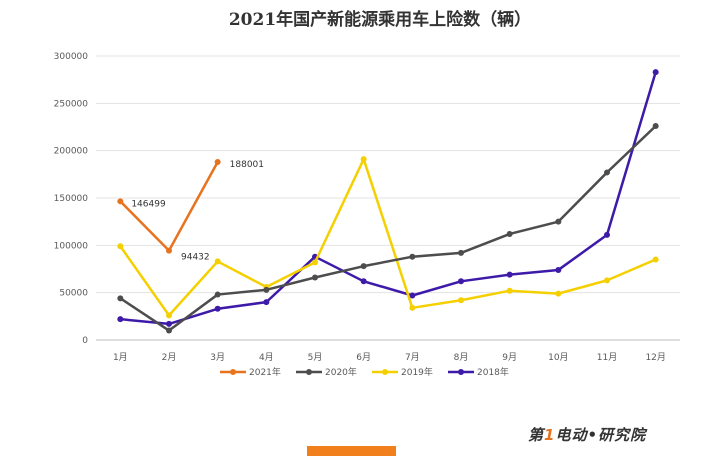 This screenshot has width=702, height=464. Describe the element at coordinates (197, 211) in the screenshot. I see `data-labels: 146499 94432 188001` at that location.